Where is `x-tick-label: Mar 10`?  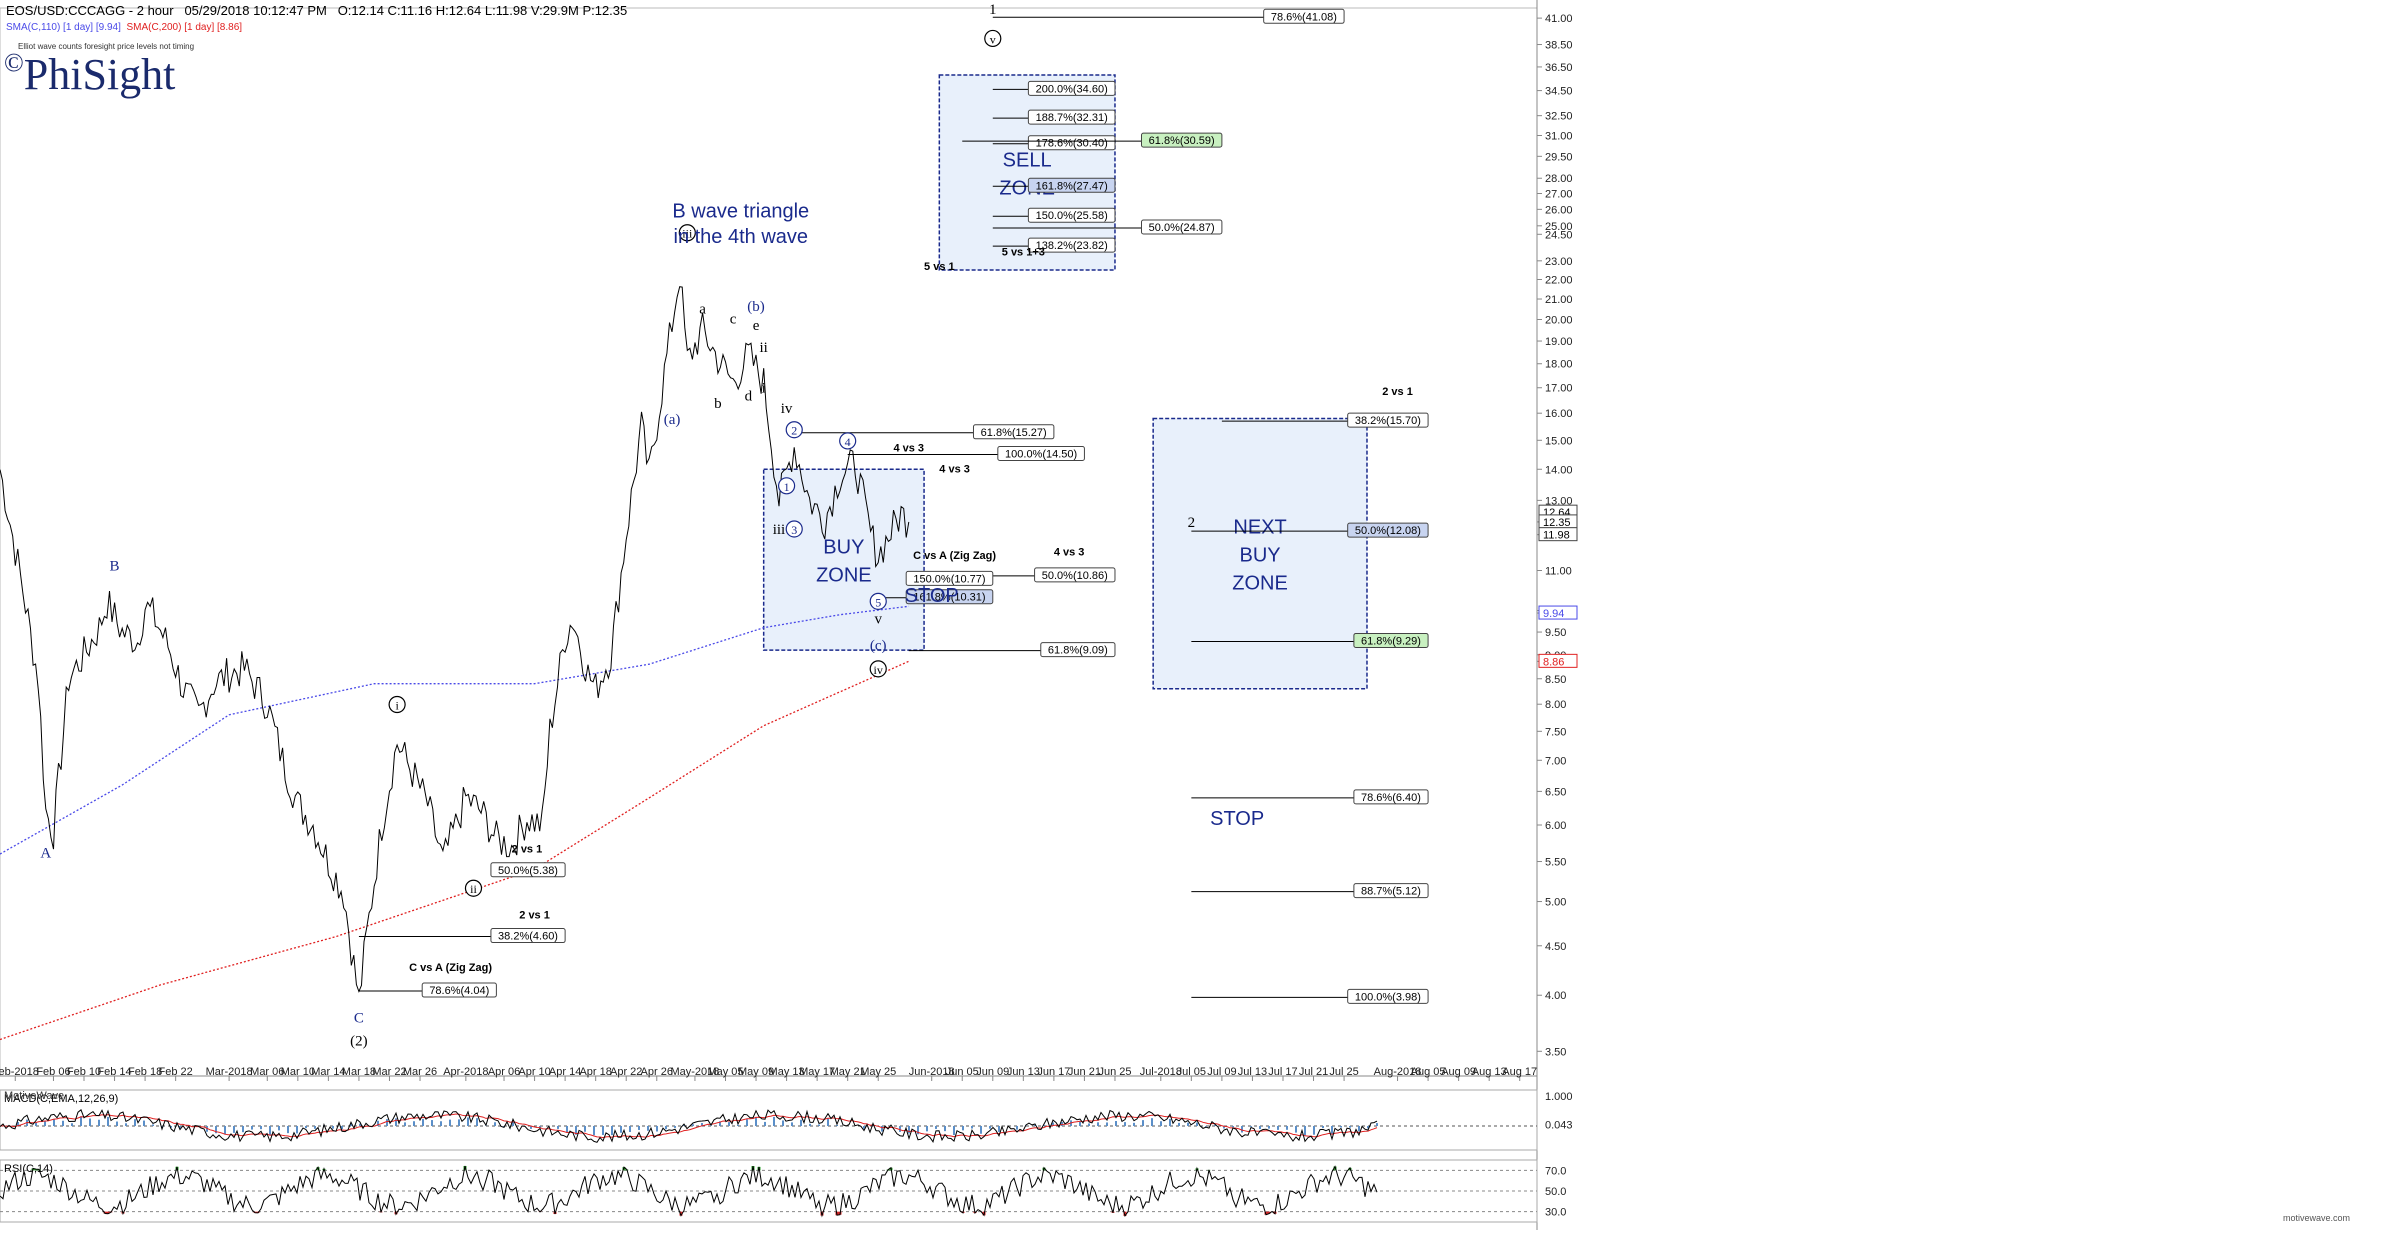
x-tick-label: Mar 10 is located at coordinates (298, 1072).